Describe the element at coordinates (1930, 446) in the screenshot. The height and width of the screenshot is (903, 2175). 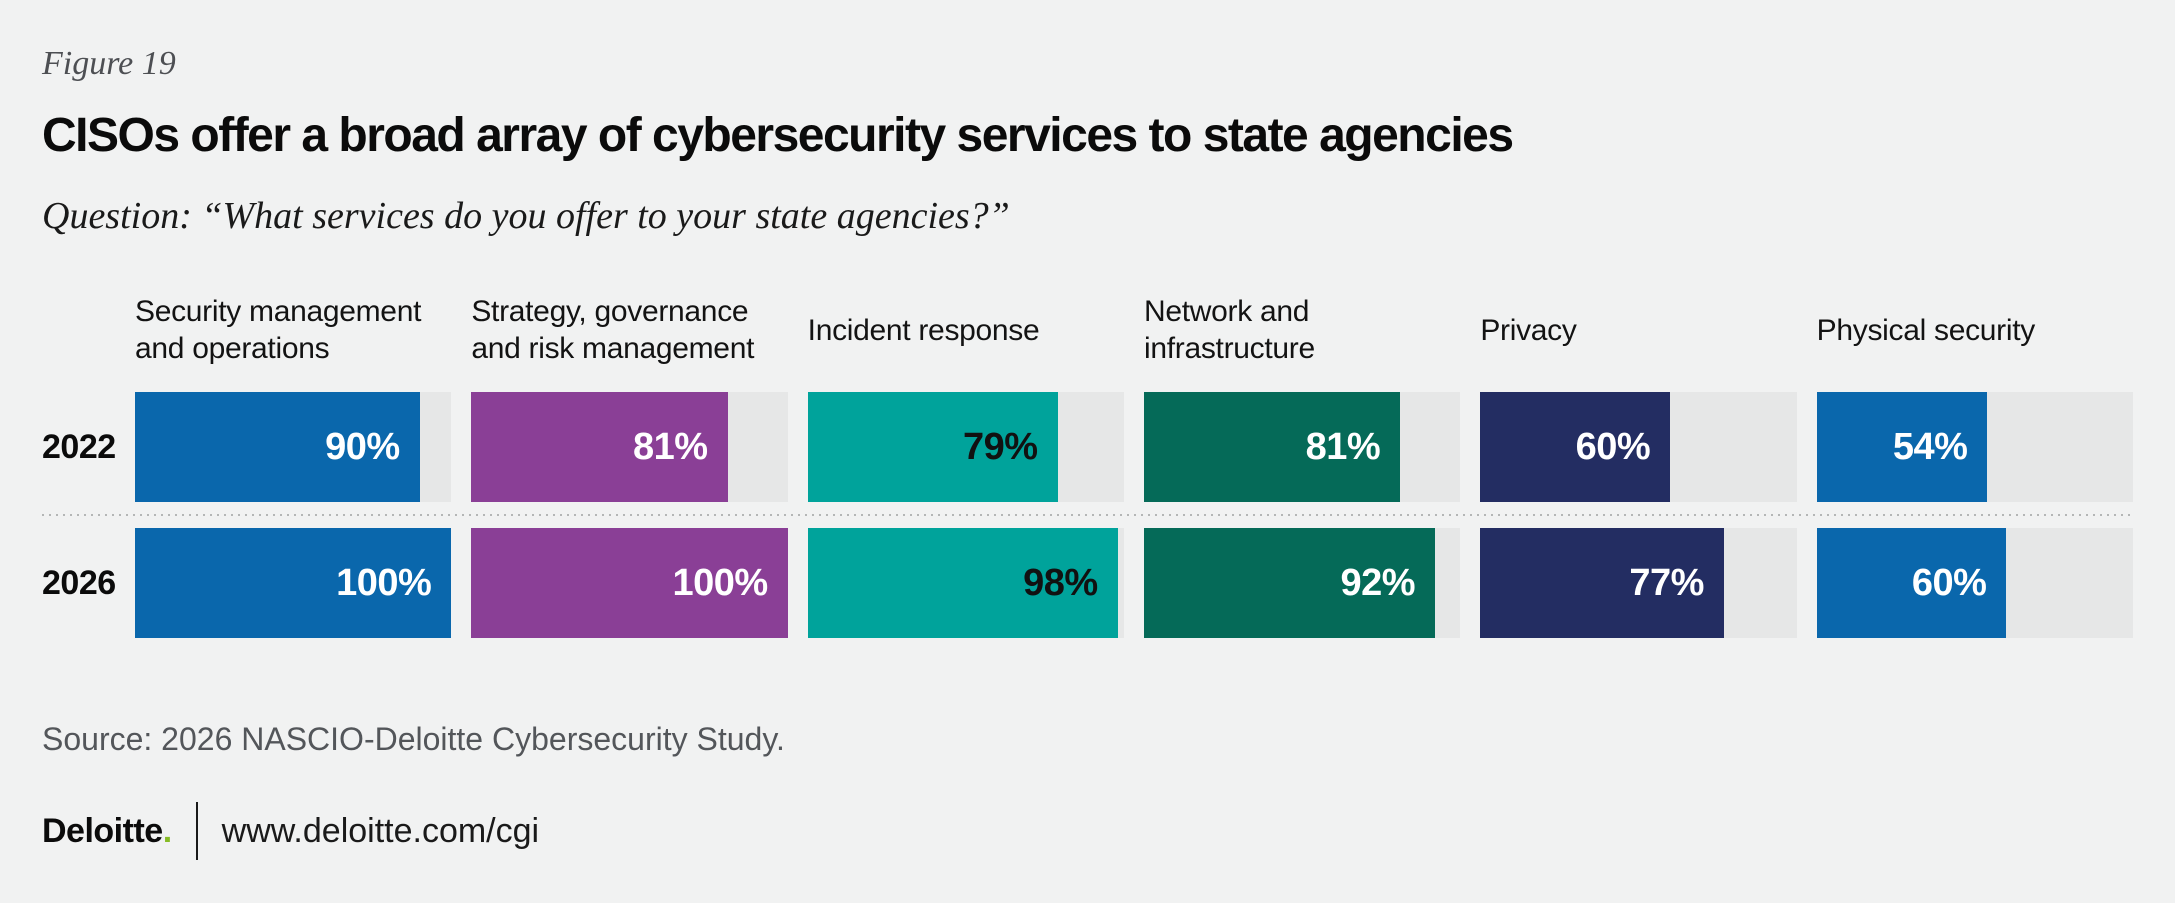
I see `bar-value-label: 54%` at that location.